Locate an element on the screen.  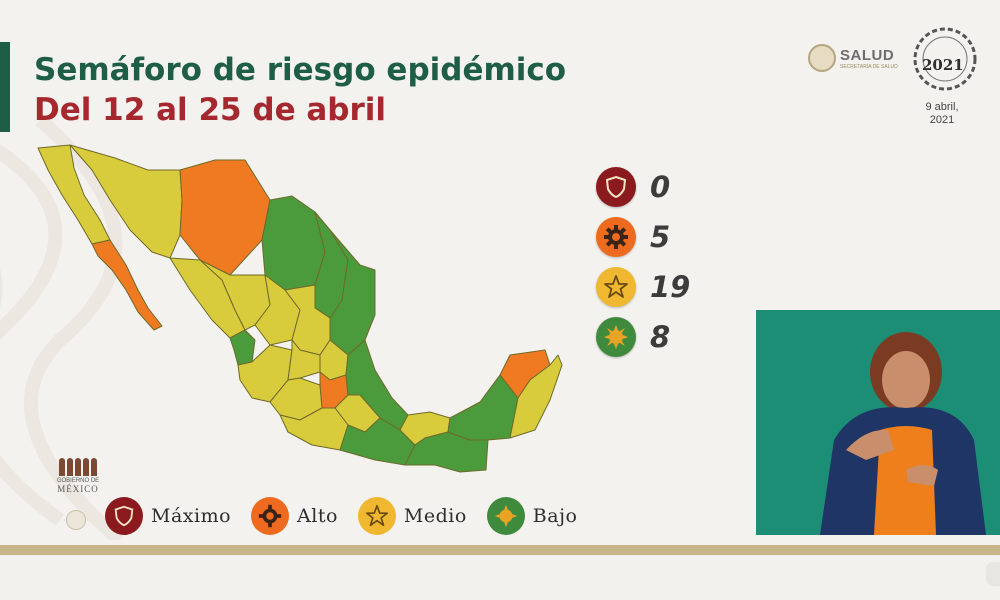
salud-logo: SALUD SECRETARÍA DE SALUD is located at coordinates (853, 58).